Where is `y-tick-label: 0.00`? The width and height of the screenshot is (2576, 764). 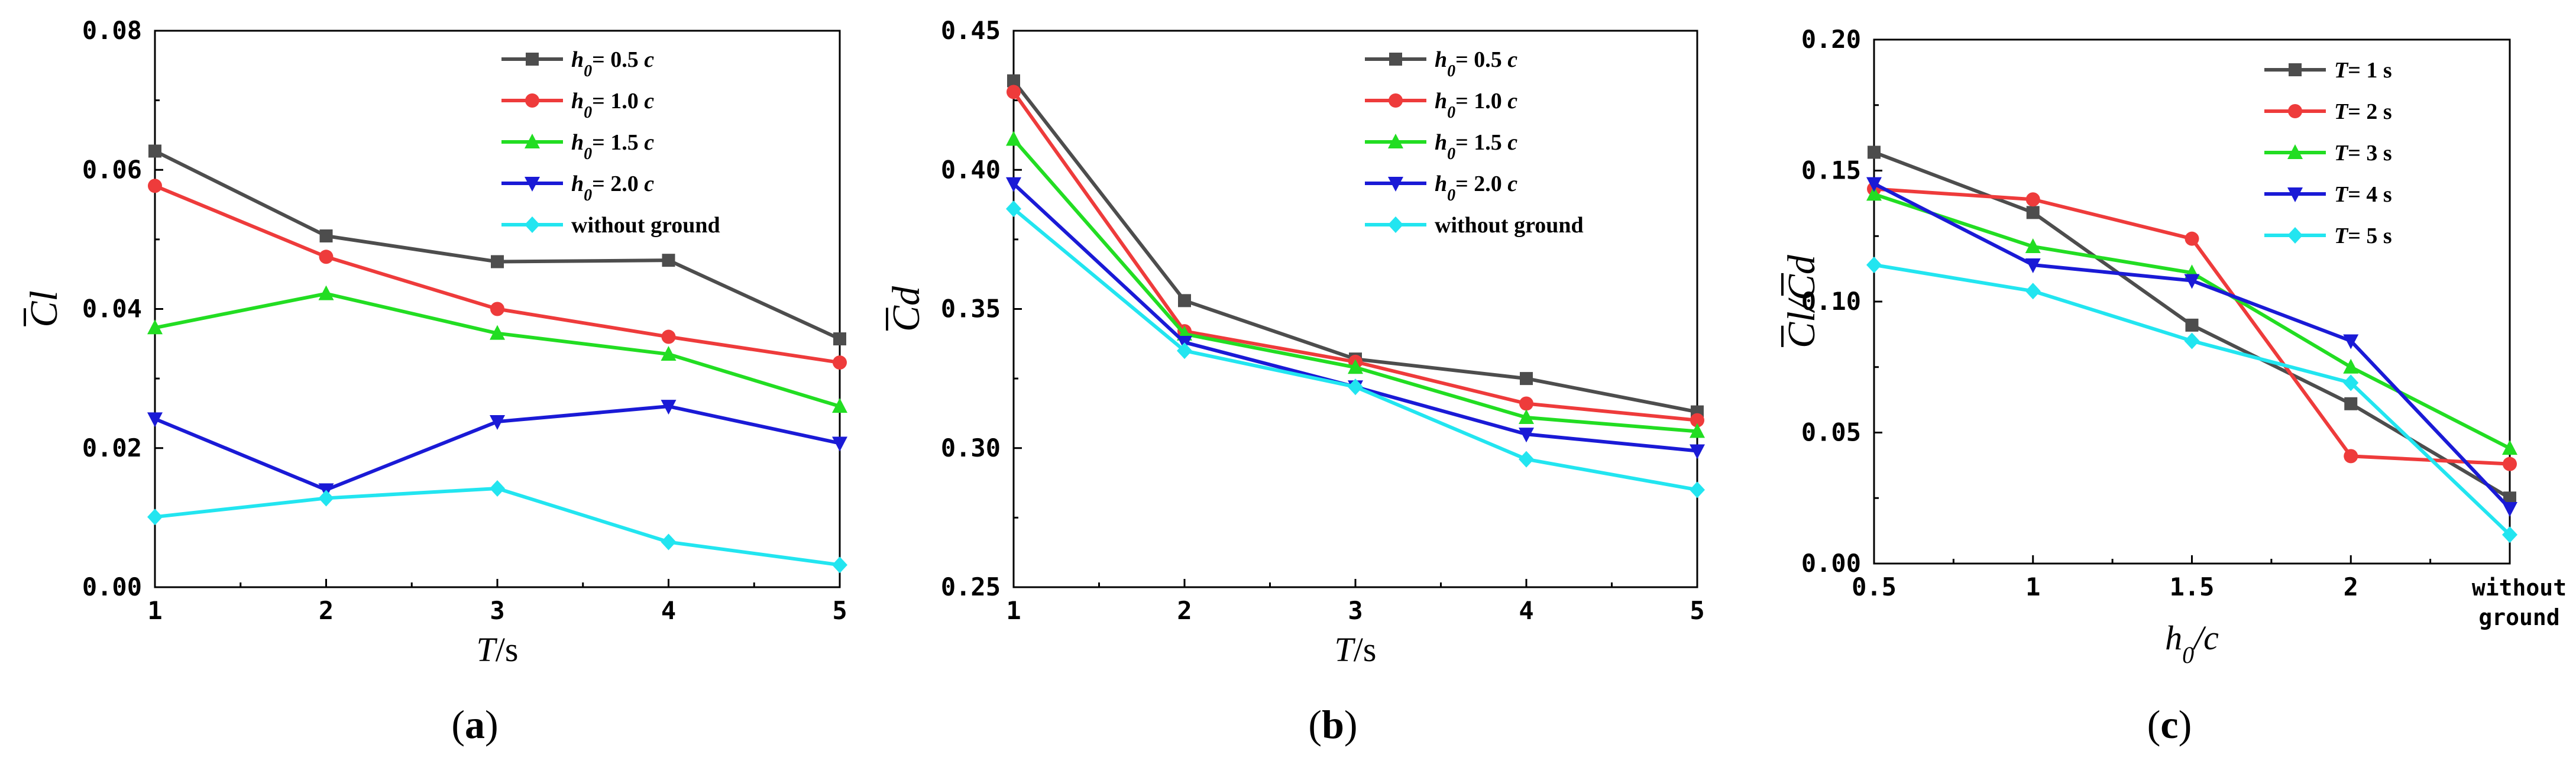 y-tick-label: 0.00 is located at coordinates (112, 587).